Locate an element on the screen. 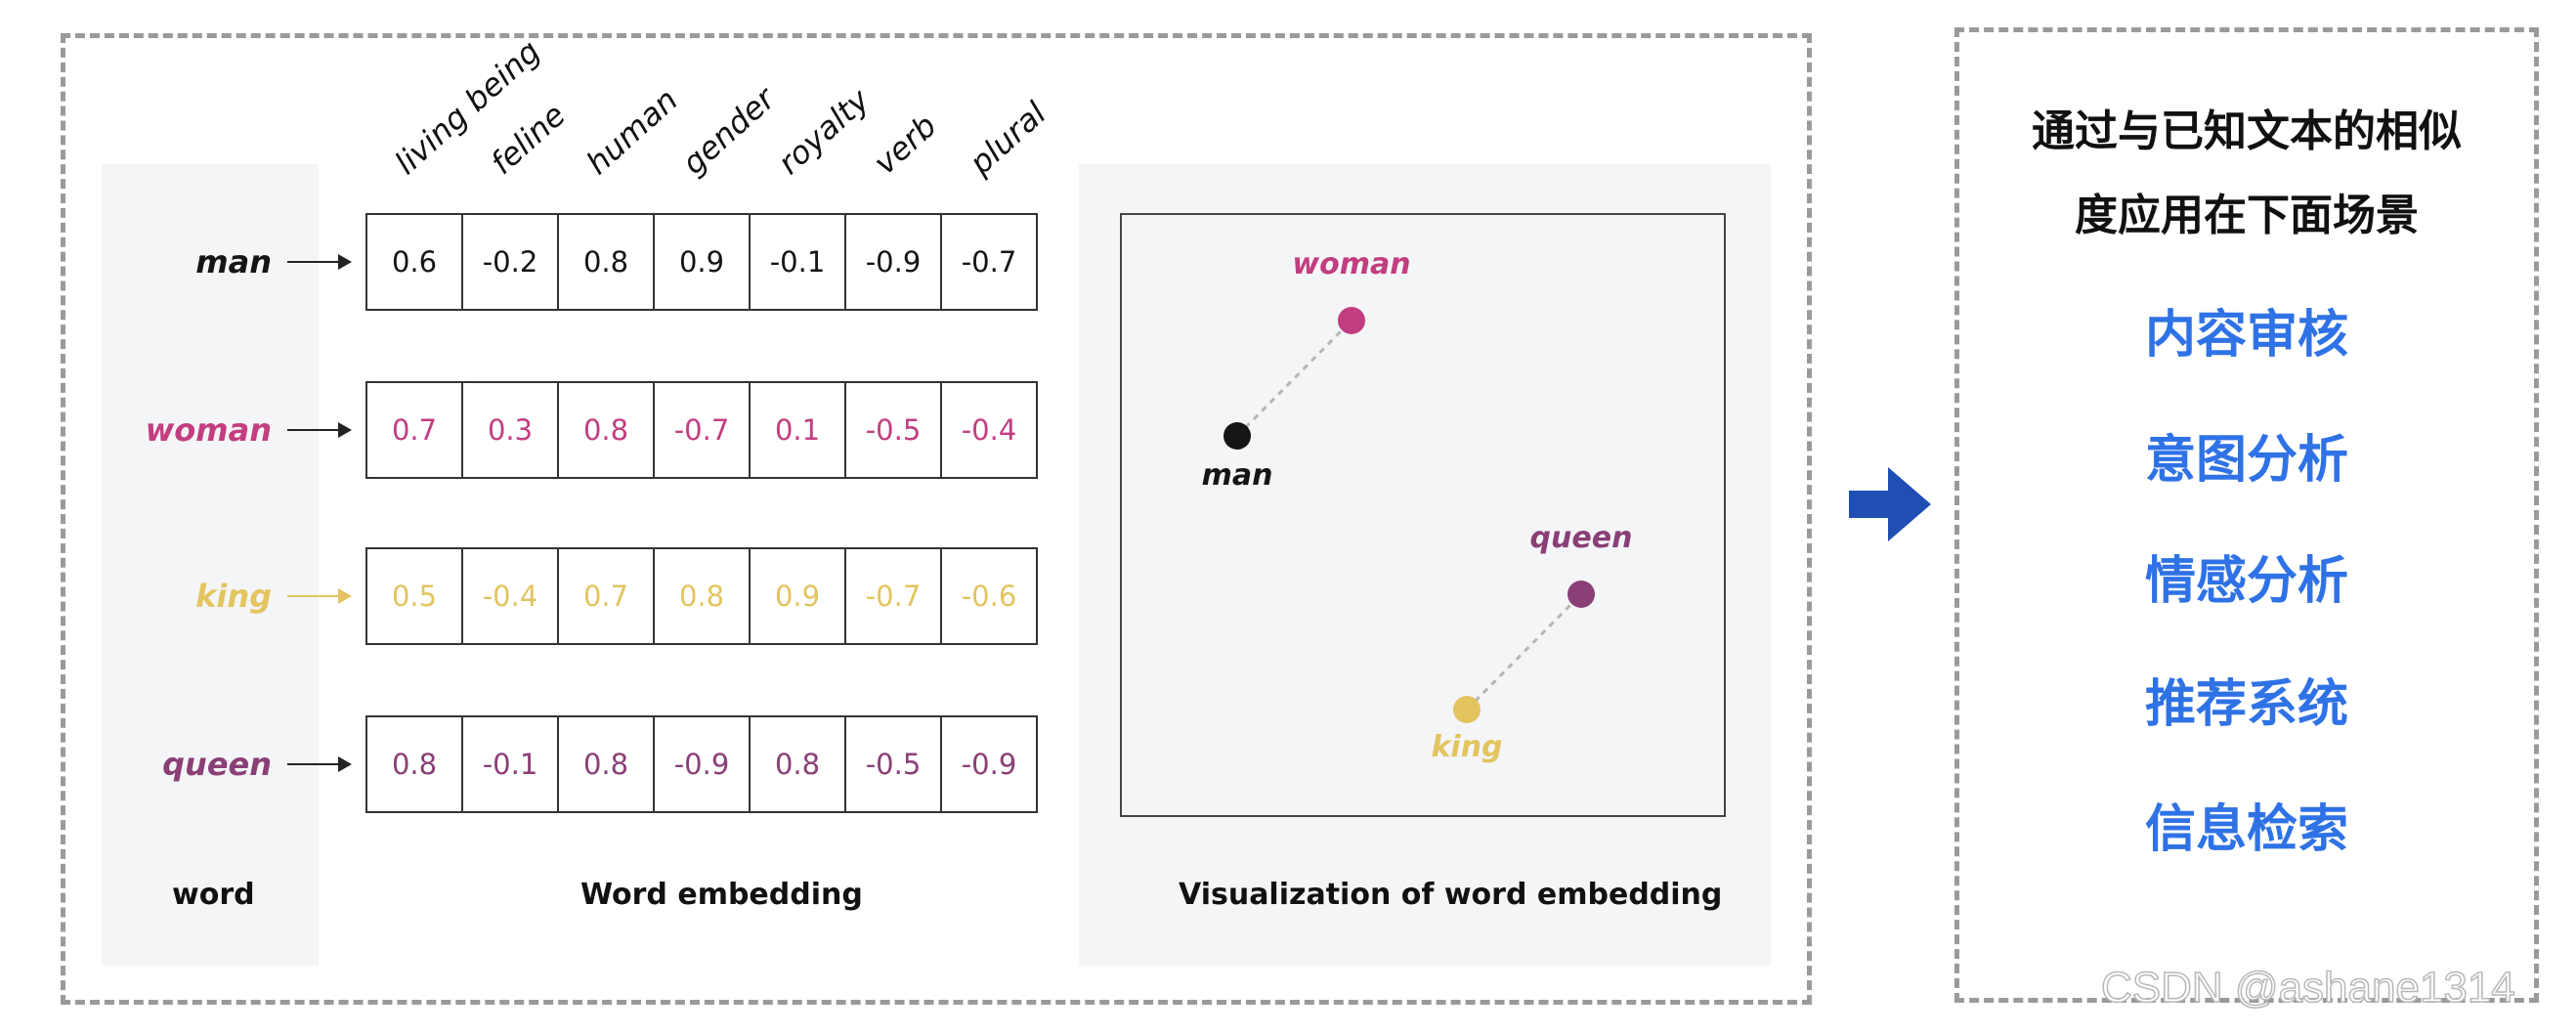 The height and width of the screenshot is (1034, 2576). application-item: 推荐系统 is located at coordinates (2246, 705).